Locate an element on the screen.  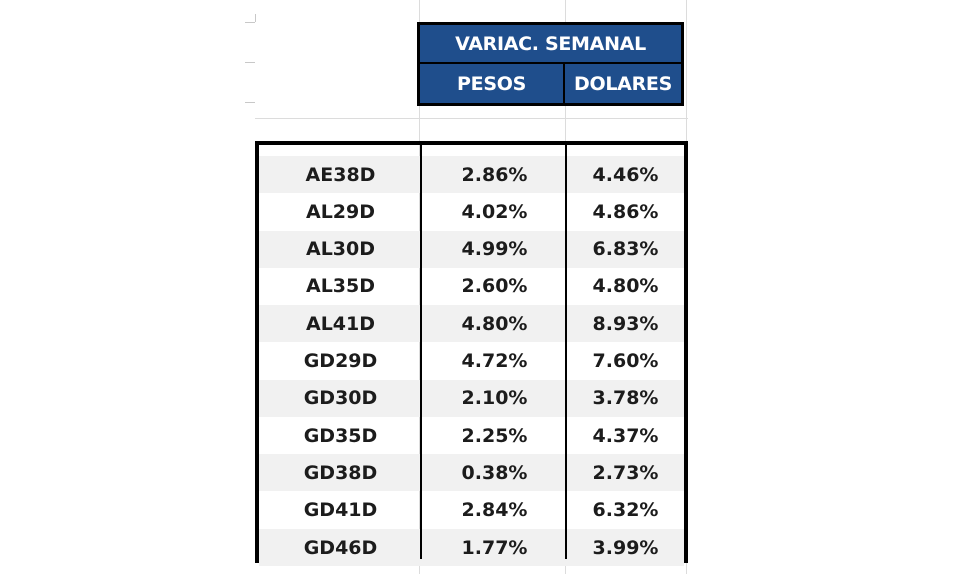
table-header: VARIAC. SEMANAL PESOS DOLARES is located at coordinates (550, 64).